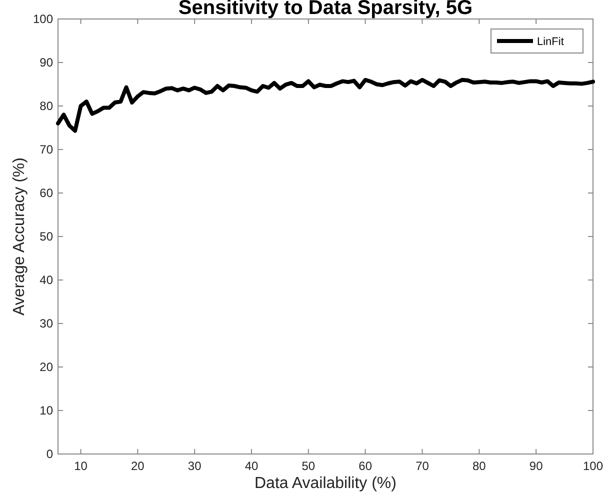 The width and height of the screenshot is (603, 494). Describe the element at coordinates (50, 454) in the screenshot. I see `y-tick-label: 0` at that location.